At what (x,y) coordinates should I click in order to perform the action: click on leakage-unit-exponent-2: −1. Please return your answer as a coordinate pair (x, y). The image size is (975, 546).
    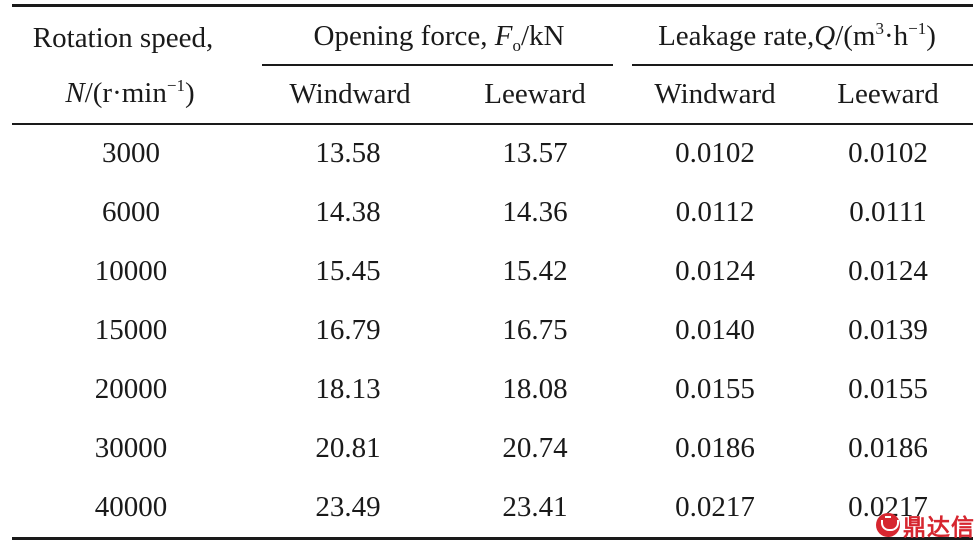
    Looking at the image, I should click on (917, 28).